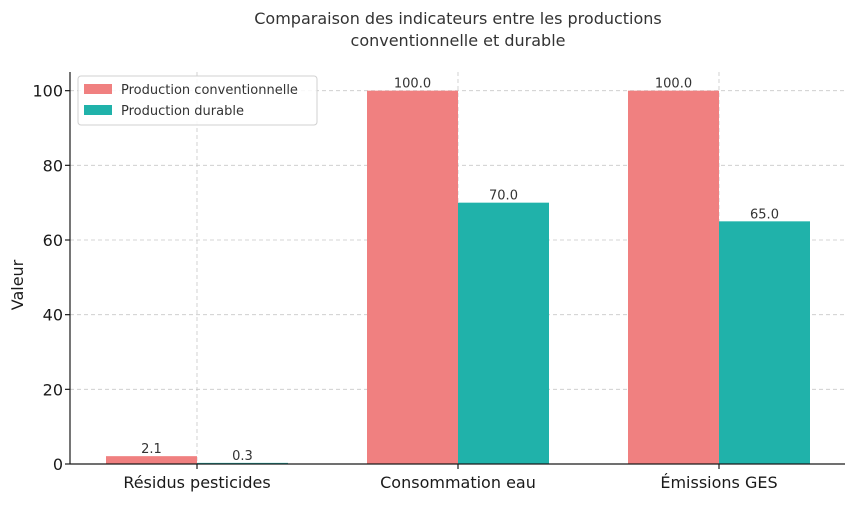 Image resolution: width=855 pixels, height=525 pixels. I want to click on legend-box, so click(197, 100).